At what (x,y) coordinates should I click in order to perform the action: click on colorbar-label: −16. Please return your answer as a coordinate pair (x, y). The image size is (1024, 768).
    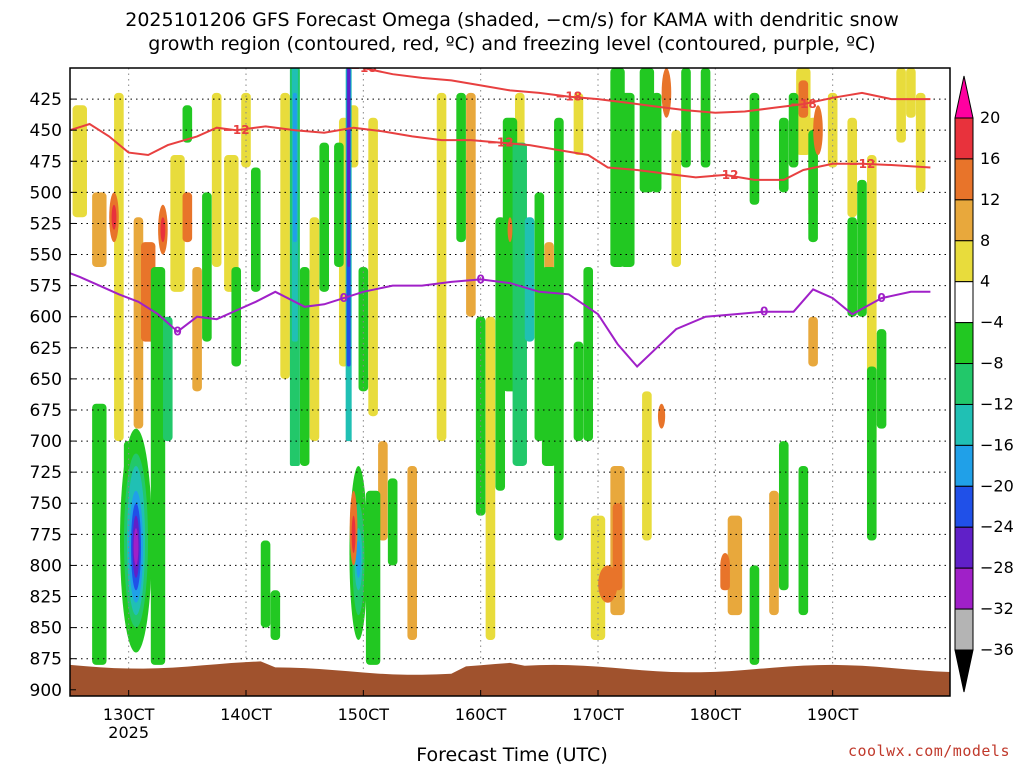
    Looking at the image, I should click on (997, 444).